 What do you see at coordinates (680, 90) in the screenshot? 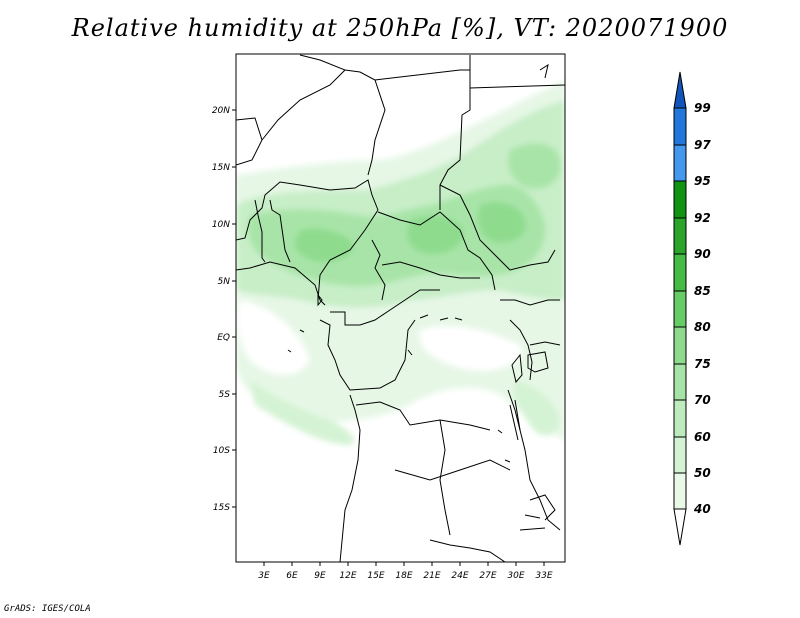
I see `colorbar-segment-99-up` at bounding box center [680, 90].